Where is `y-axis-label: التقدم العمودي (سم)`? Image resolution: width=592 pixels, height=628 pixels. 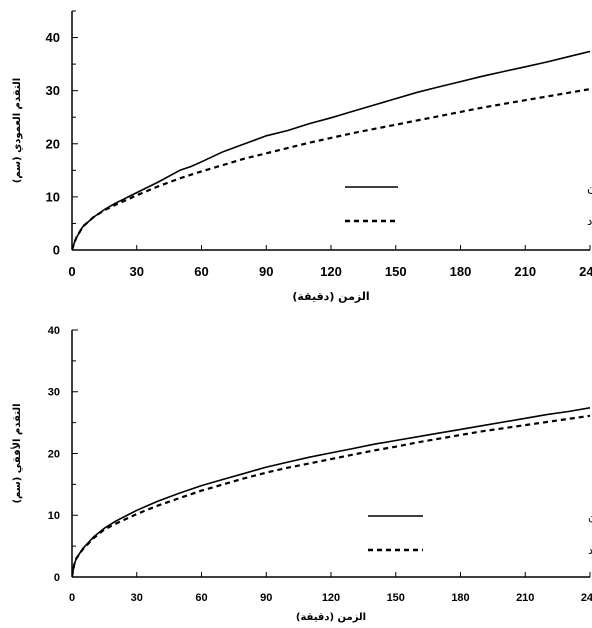
y-axis-label: التقدم العمودي (سم) is located at coordinates (17, 130).